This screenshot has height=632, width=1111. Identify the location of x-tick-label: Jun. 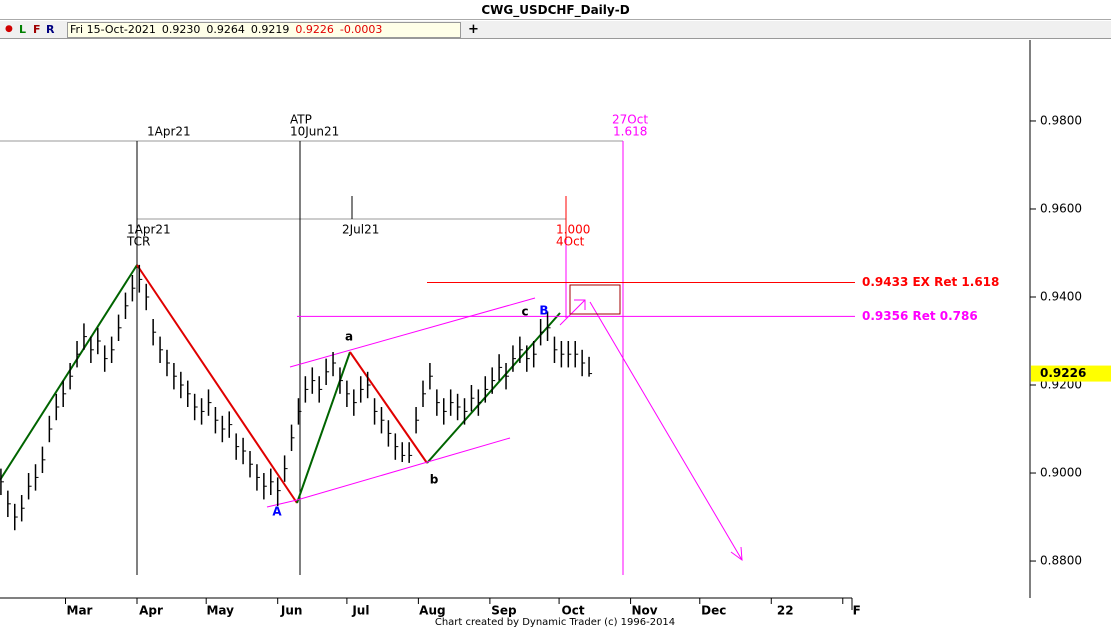
(291, 611).